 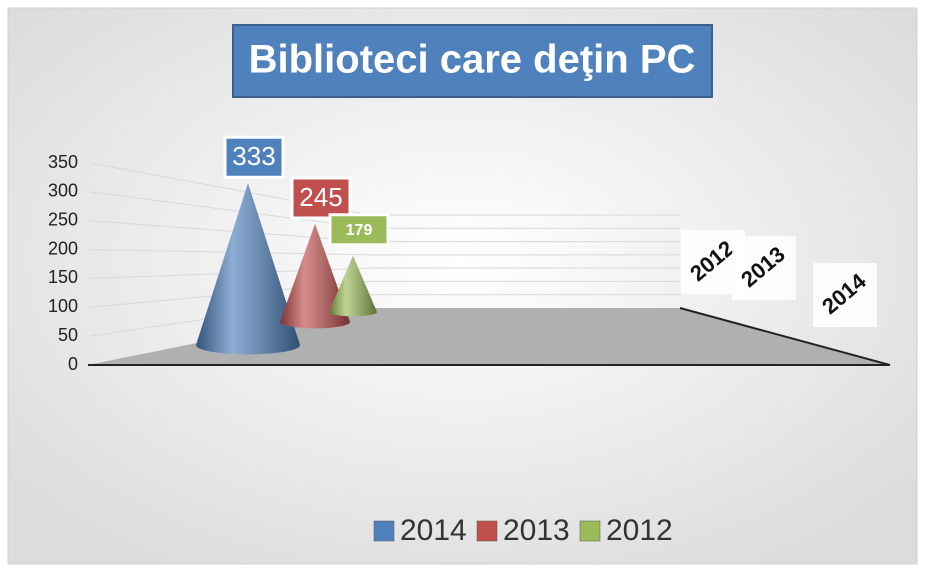 What do you see at coordinates (63, 248) in the screenshot?
I see `y-tick-label: 200` at bounding box center [63, 248].